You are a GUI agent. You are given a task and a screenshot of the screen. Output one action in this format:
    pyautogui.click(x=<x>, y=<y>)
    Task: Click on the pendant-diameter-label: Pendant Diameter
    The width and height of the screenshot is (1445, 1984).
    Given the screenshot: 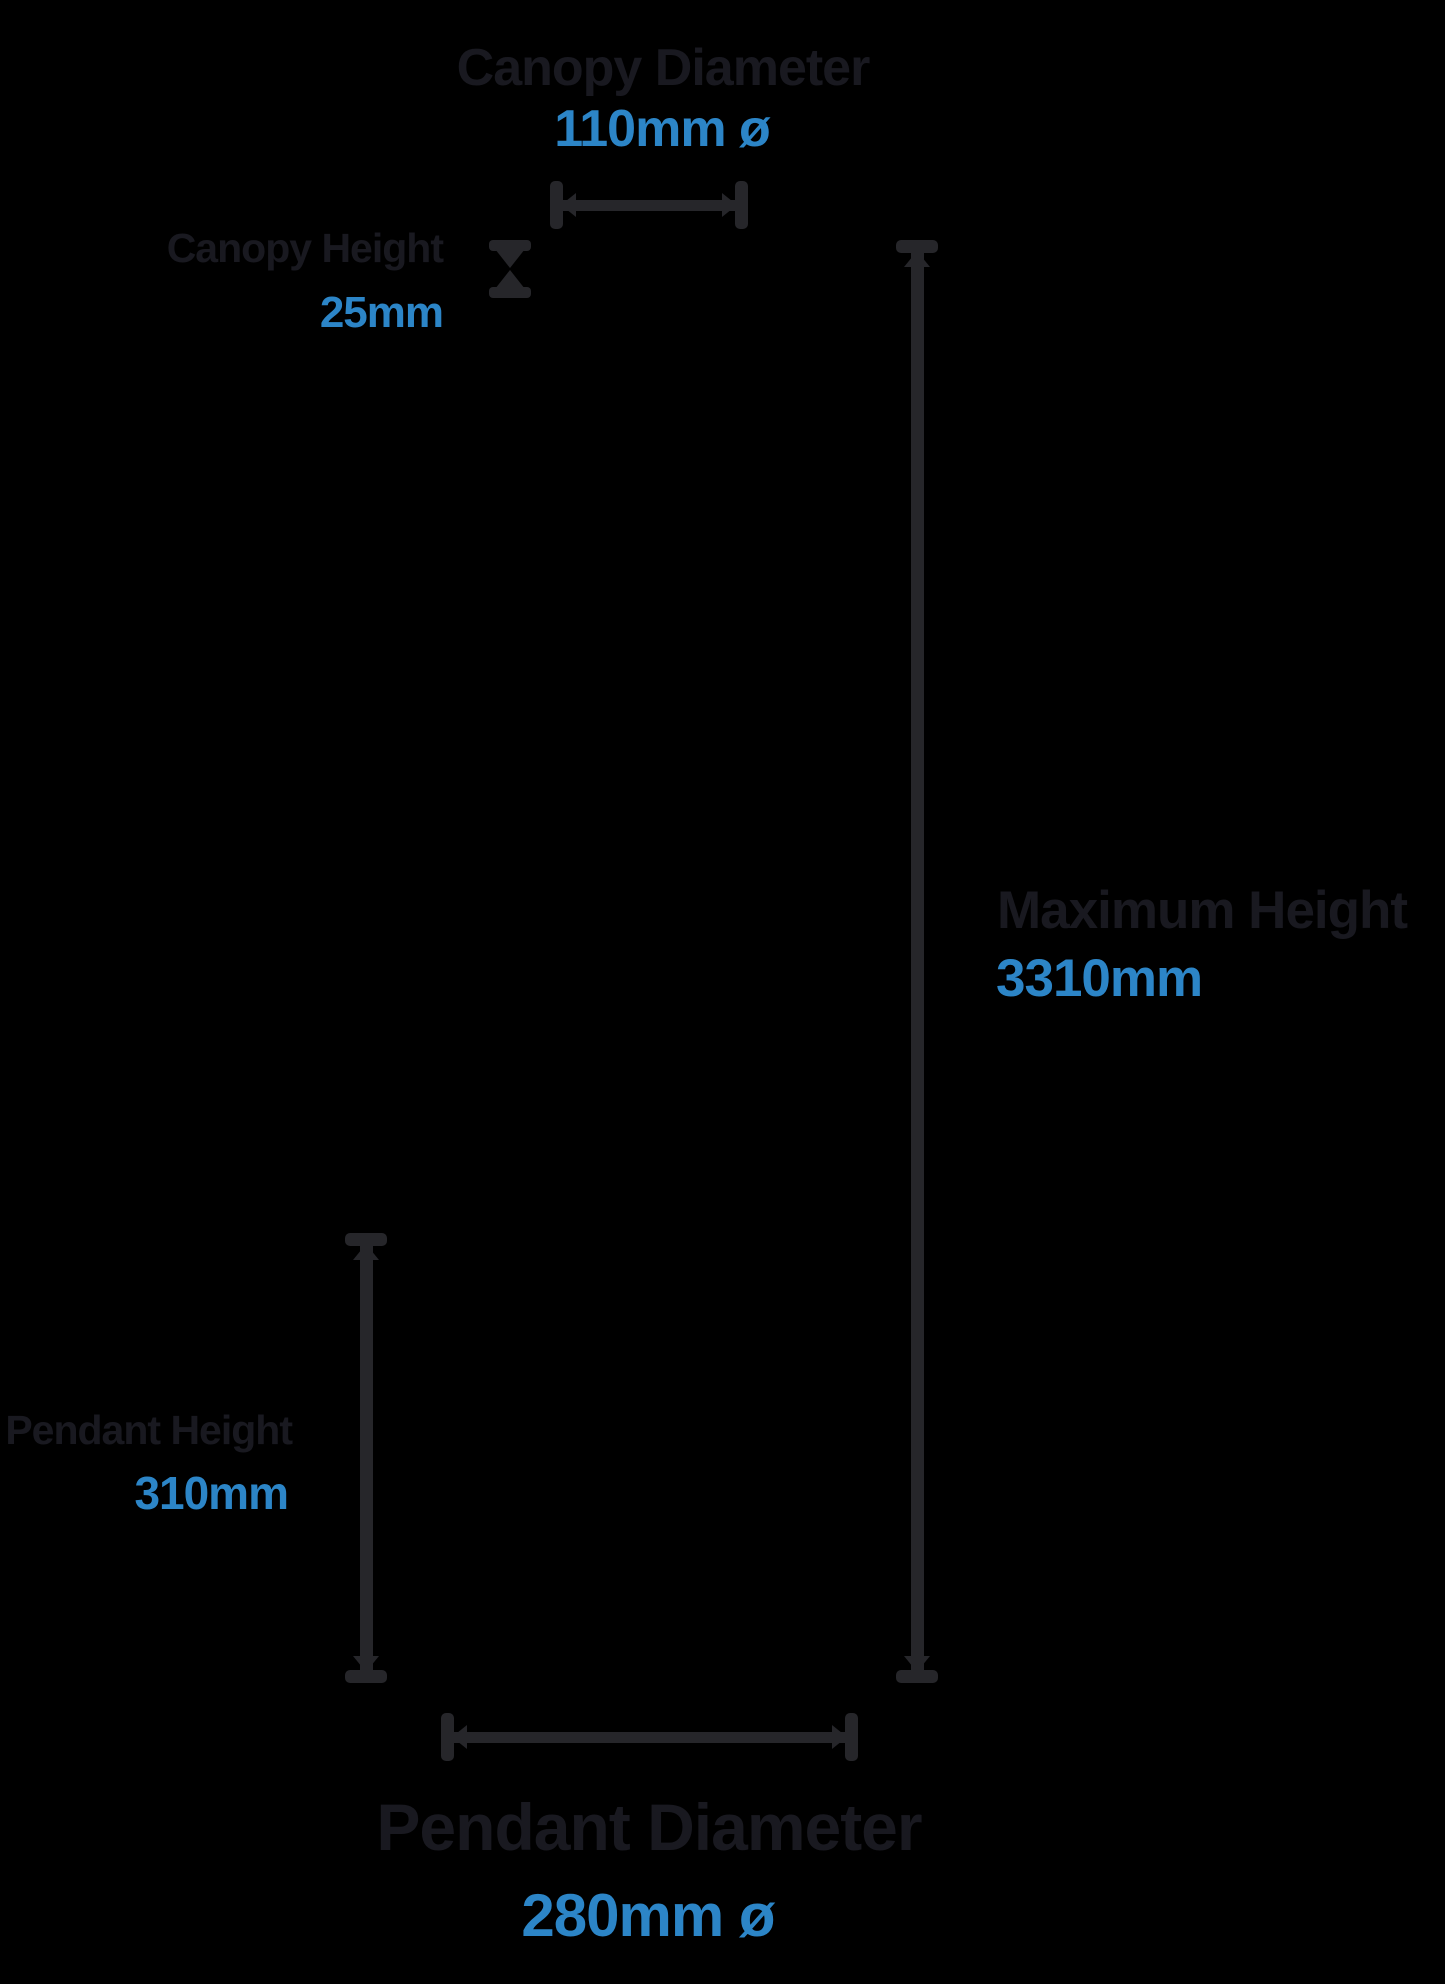 What is the action you would take?
    pyautogui.click(x=649, y=1827)
    